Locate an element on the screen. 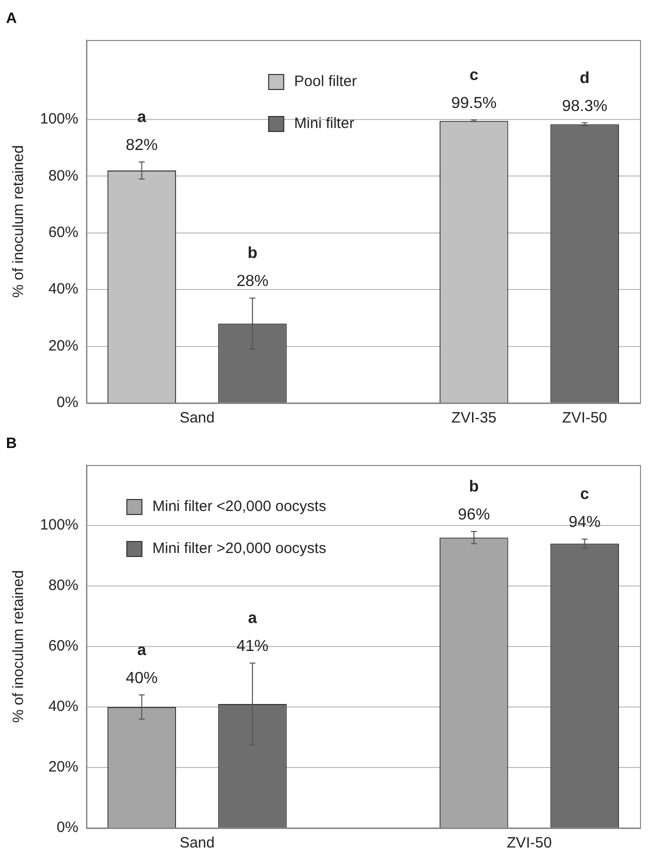 This screenshot has height=851, width=652. data-label: 96% is located at coordinates (474, 515).